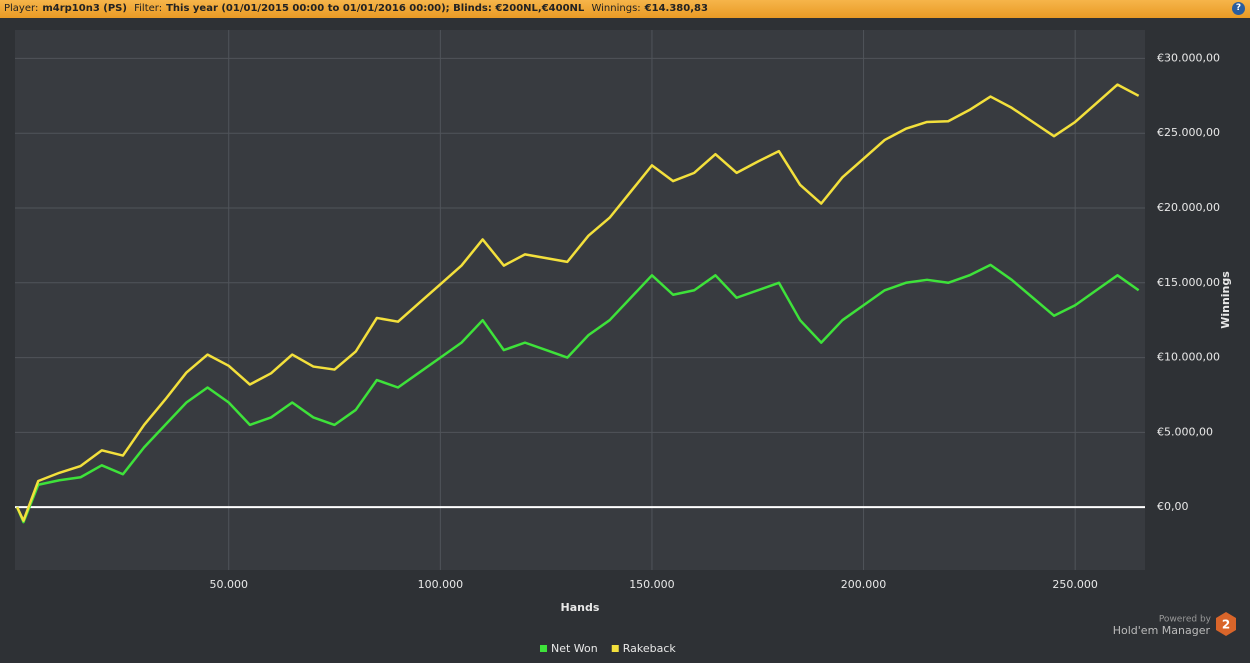 The width and height of the screenshot is (1250, 663). Describe the element at coordinates (441, 584) in the screenshot. I see `x-tick-label: 100.000` at that location.